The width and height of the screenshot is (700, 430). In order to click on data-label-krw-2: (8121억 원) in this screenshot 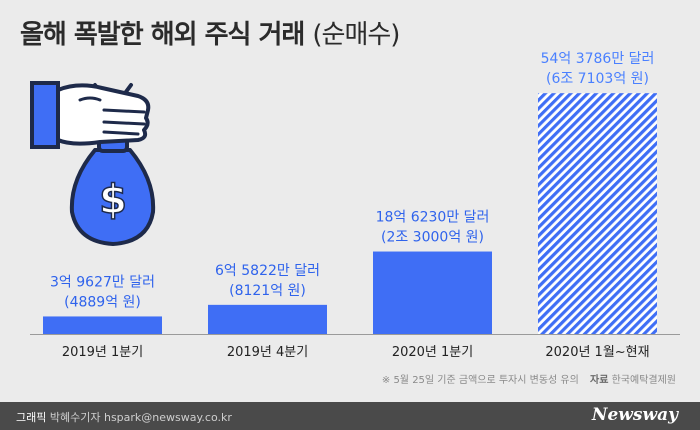, I will do `click(267, 291)`.